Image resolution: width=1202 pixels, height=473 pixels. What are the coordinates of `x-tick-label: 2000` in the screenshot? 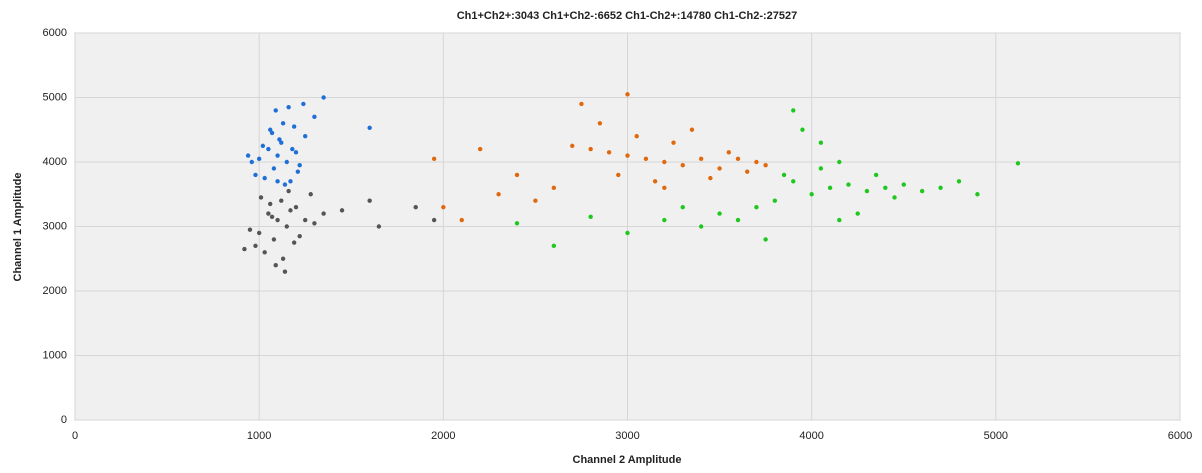 It's located at (443, 436).